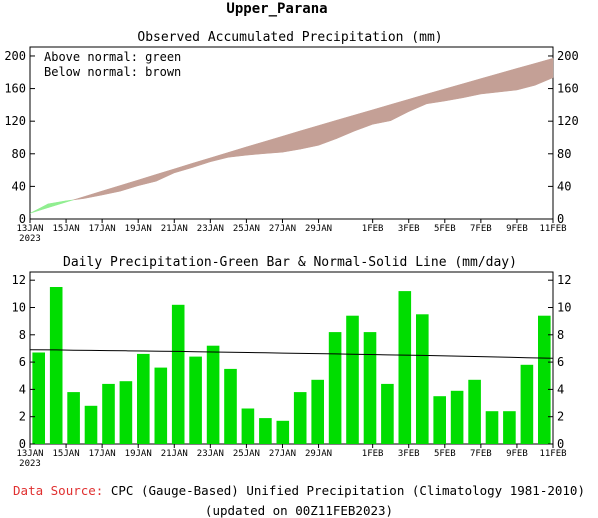  I want to click on top-y-tick-label-left: 0, so click(22, 219).